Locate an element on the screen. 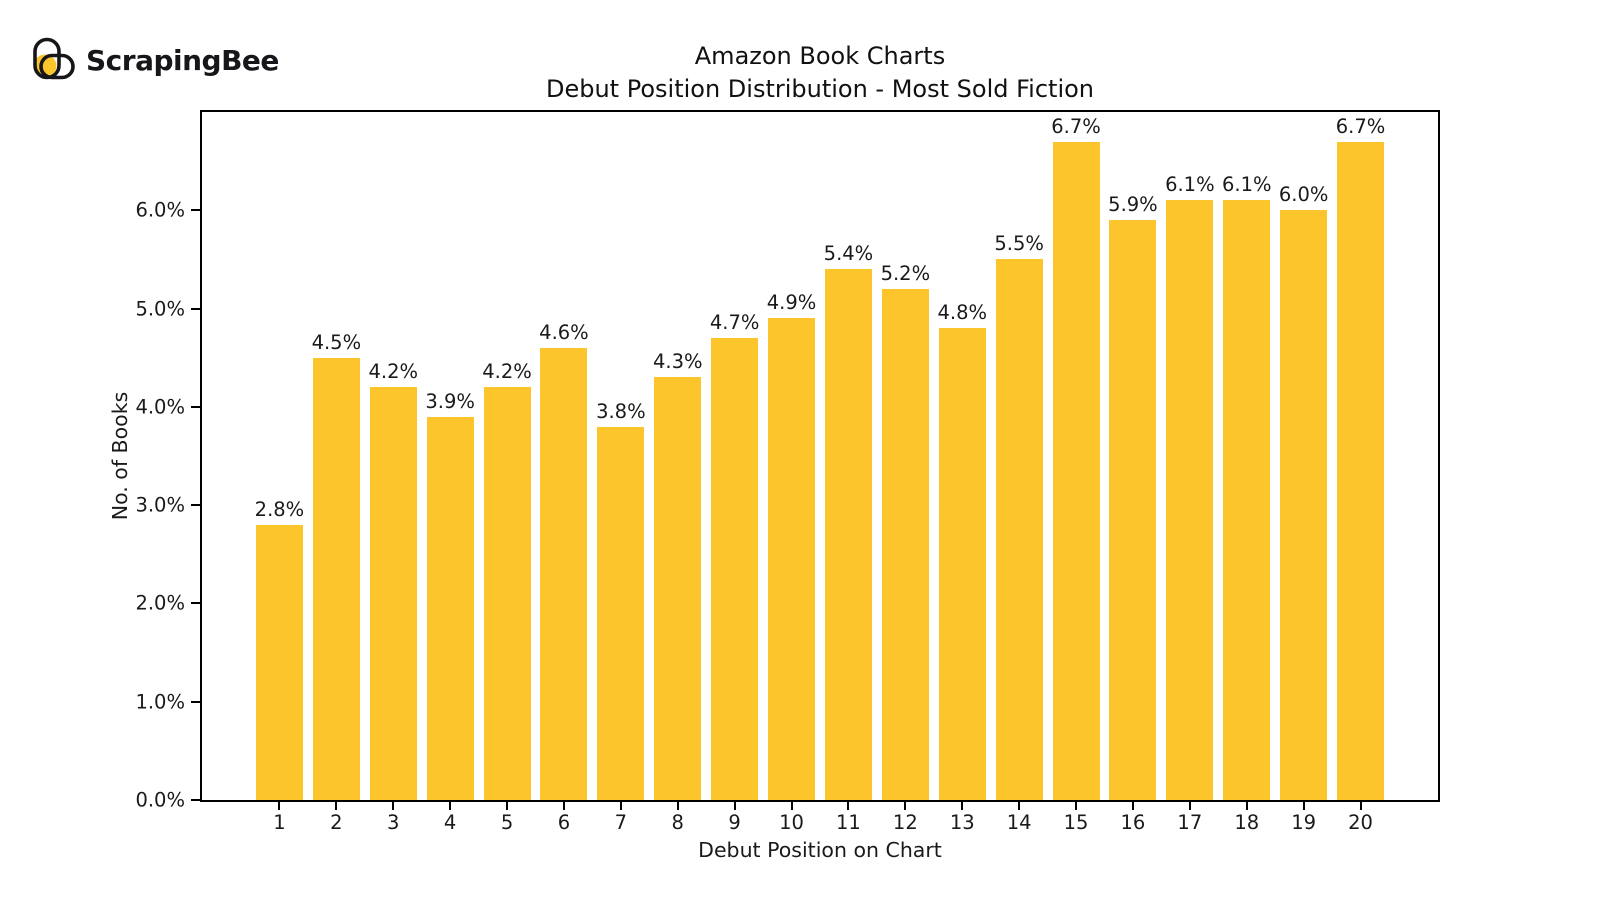  bar-value-label: 5.4% is located at coordinates (848, 254).